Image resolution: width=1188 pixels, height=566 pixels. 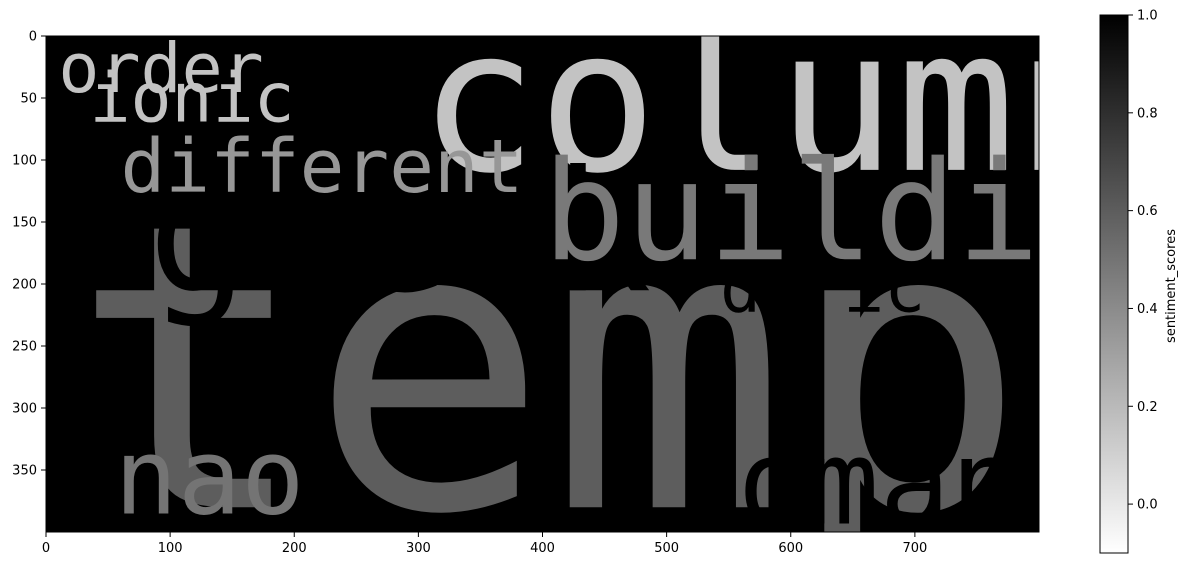 What do you see at coordinates (914, 548) in the screenshot?
I see `x-tick-label: 700` at bounding box center [914, 548].